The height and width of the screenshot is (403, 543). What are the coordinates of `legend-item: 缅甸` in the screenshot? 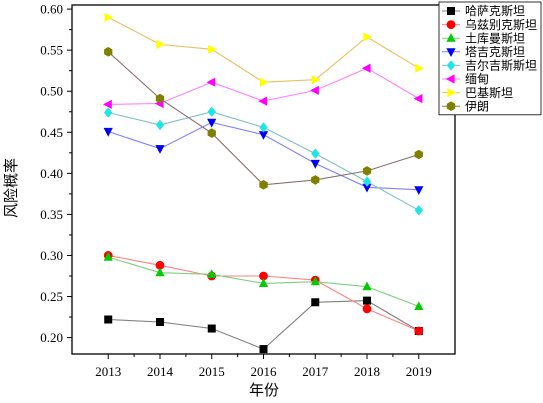 It's located at (465, 79).